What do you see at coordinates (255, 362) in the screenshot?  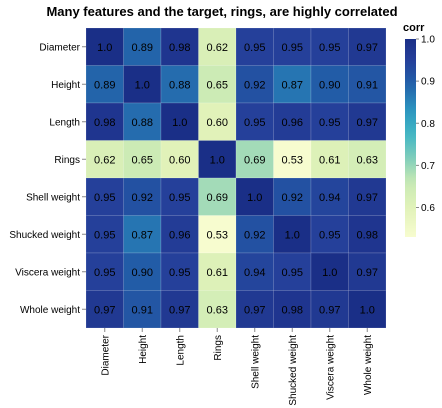 I see `x-tick-label: Shell weight` at bounding box center [255, 362].